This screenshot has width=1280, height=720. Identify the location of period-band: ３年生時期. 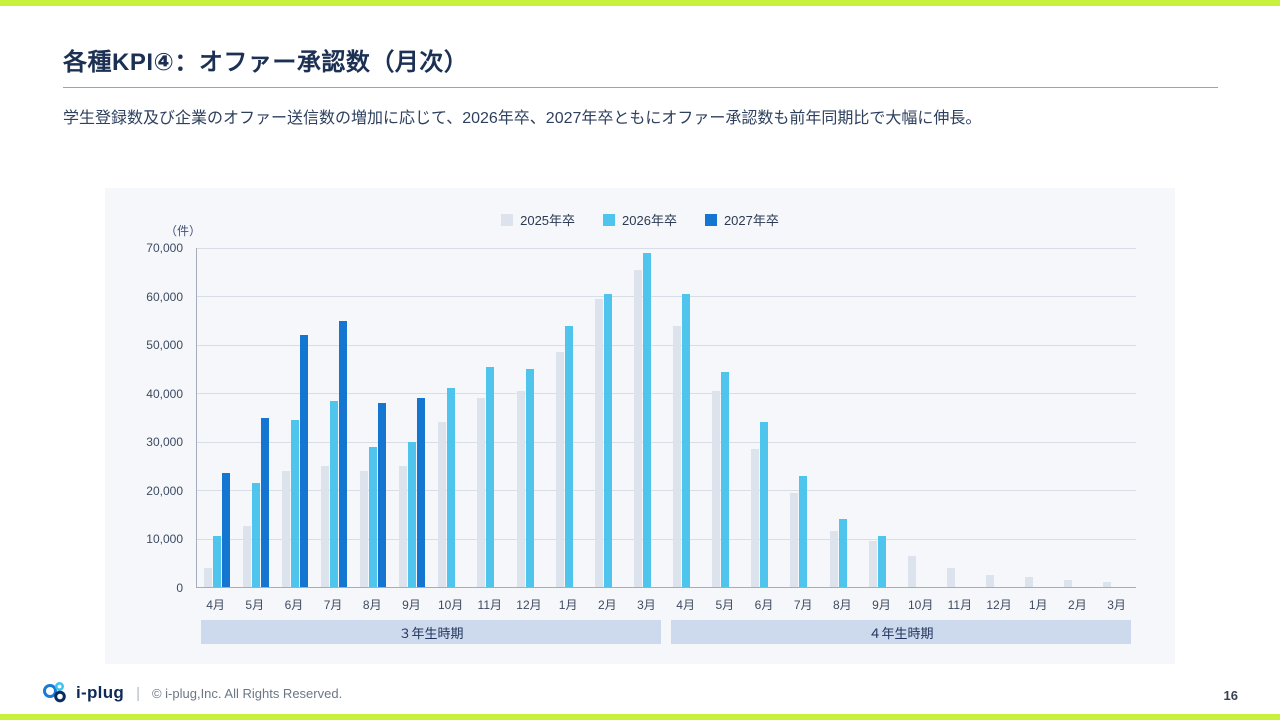
(431, 632).